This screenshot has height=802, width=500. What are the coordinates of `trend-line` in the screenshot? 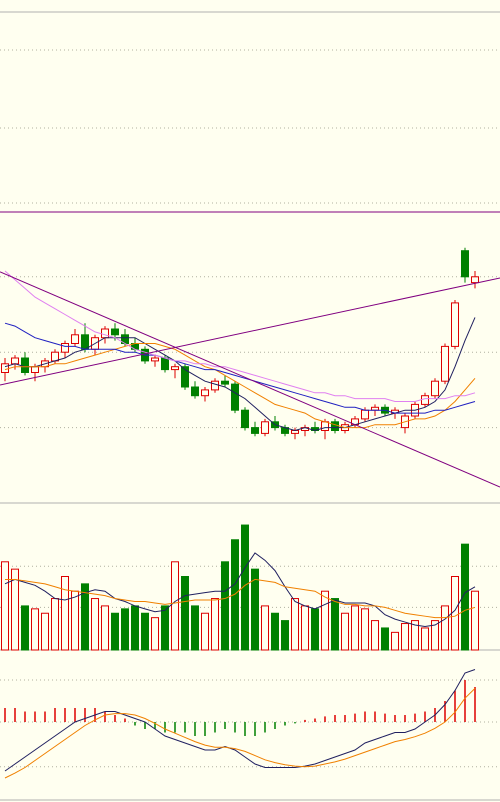 It's located at (250, 331).